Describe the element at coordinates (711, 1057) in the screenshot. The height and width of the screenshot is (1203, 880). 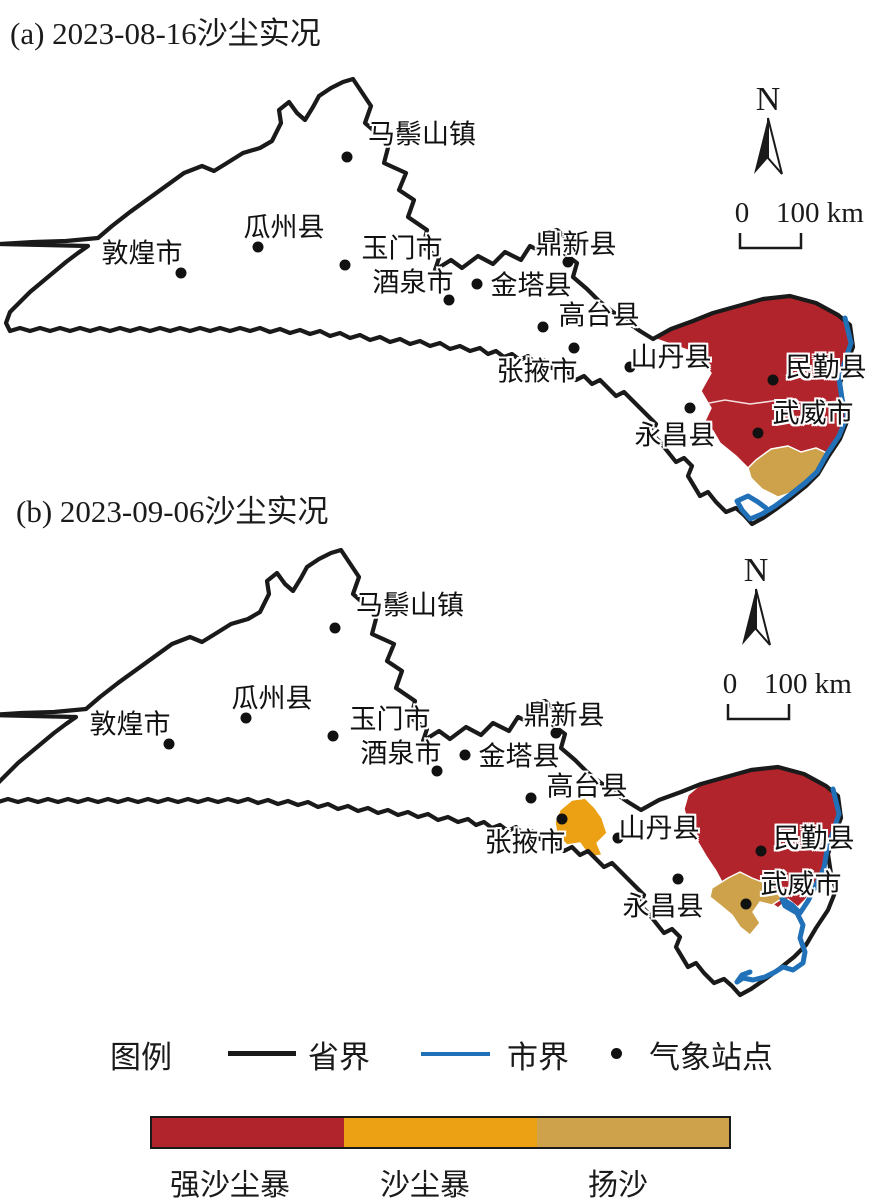
I see `legend-station-label: 气象站点` at that location.